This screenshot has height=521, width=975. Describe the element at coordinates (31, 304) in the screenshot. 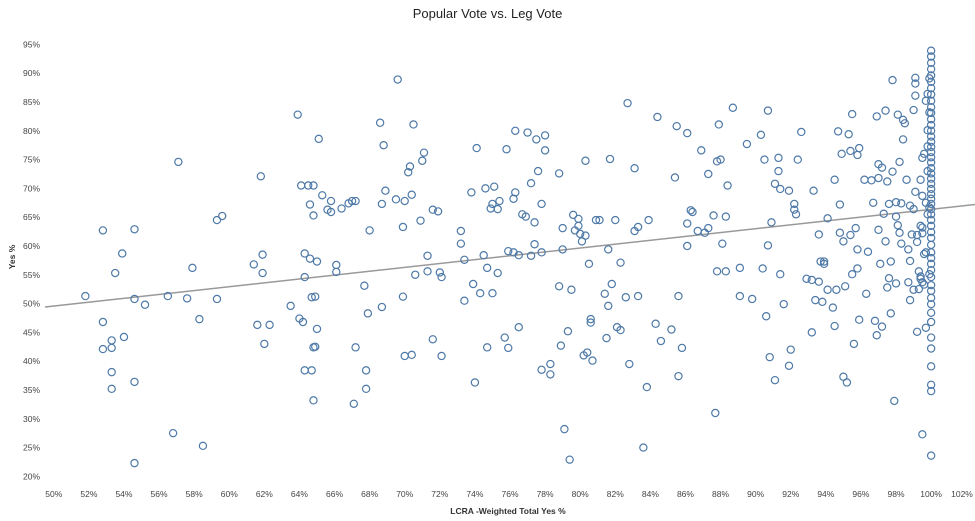

I see `y-tick-label: 50%` at that location.